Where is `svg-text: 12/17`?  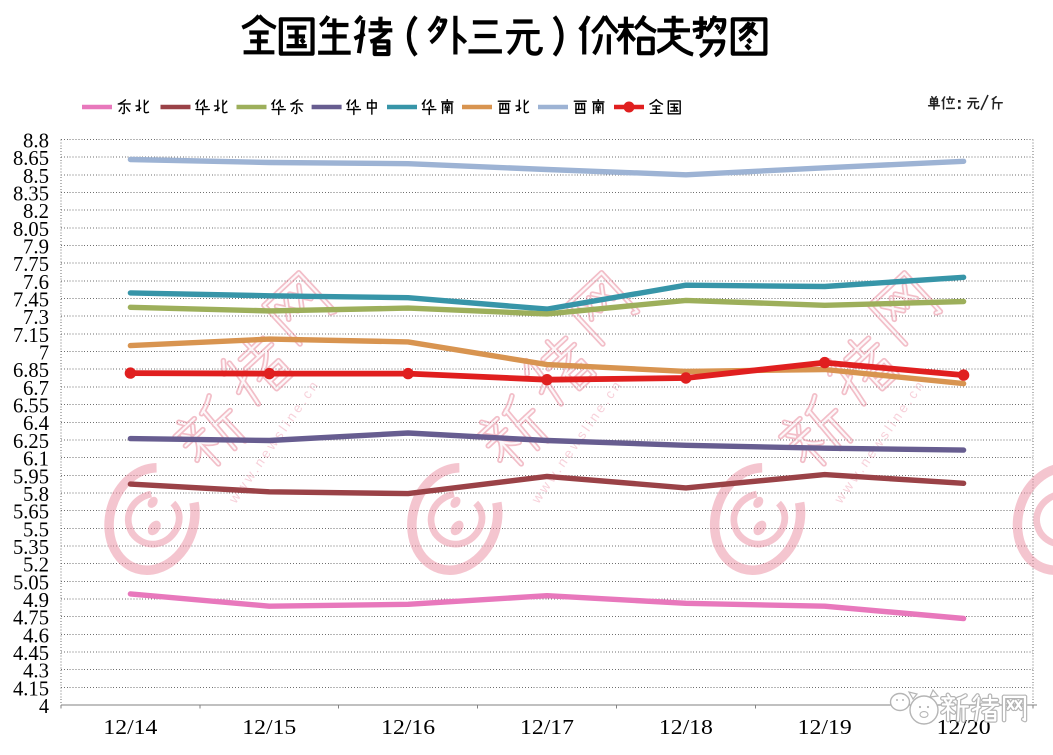 svg-text: 12/17 is located at coordinates (547, 727).